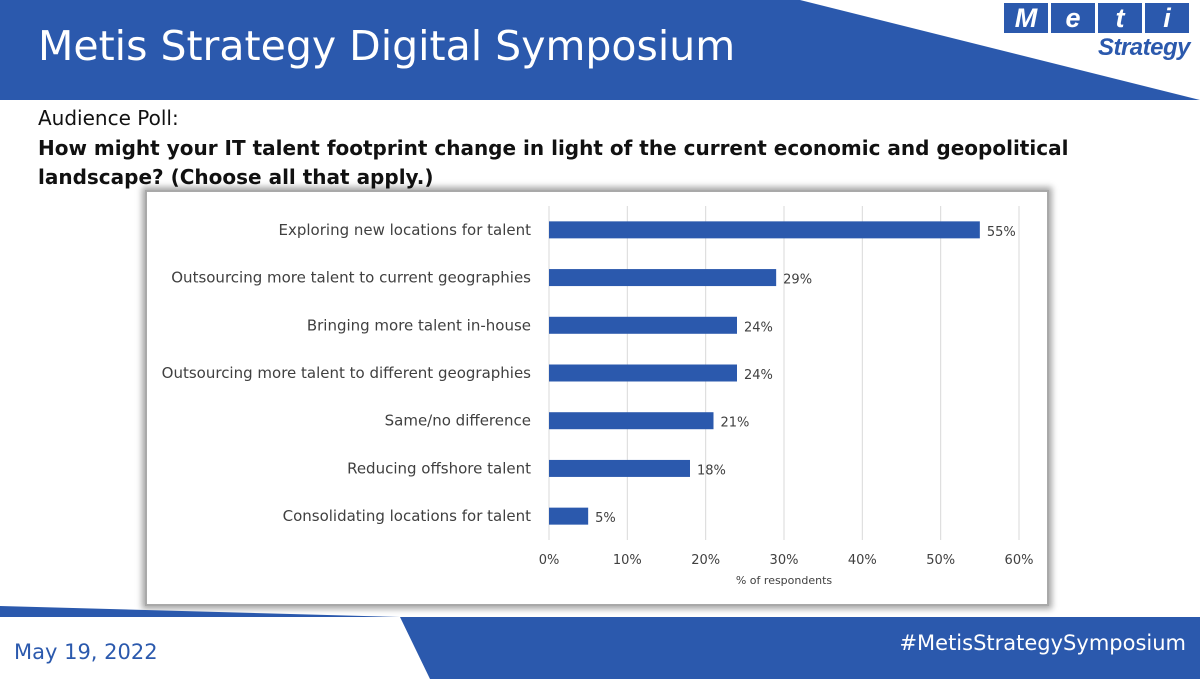 The height and width of the screenshot is (679, 1200). Describe the element at coordinates (627, 560) in the screenshot. I see `x-tick-label: 10%` at that location.